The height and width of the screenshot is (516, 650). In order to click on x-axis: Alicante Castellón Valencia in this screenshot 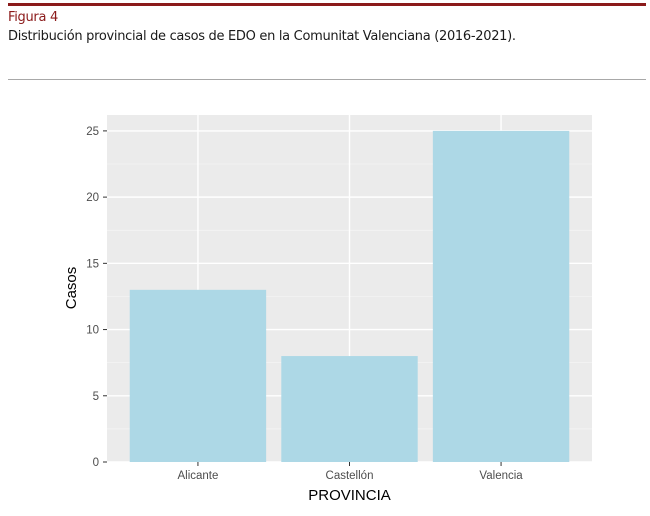, I will do `click(350, 472)`.